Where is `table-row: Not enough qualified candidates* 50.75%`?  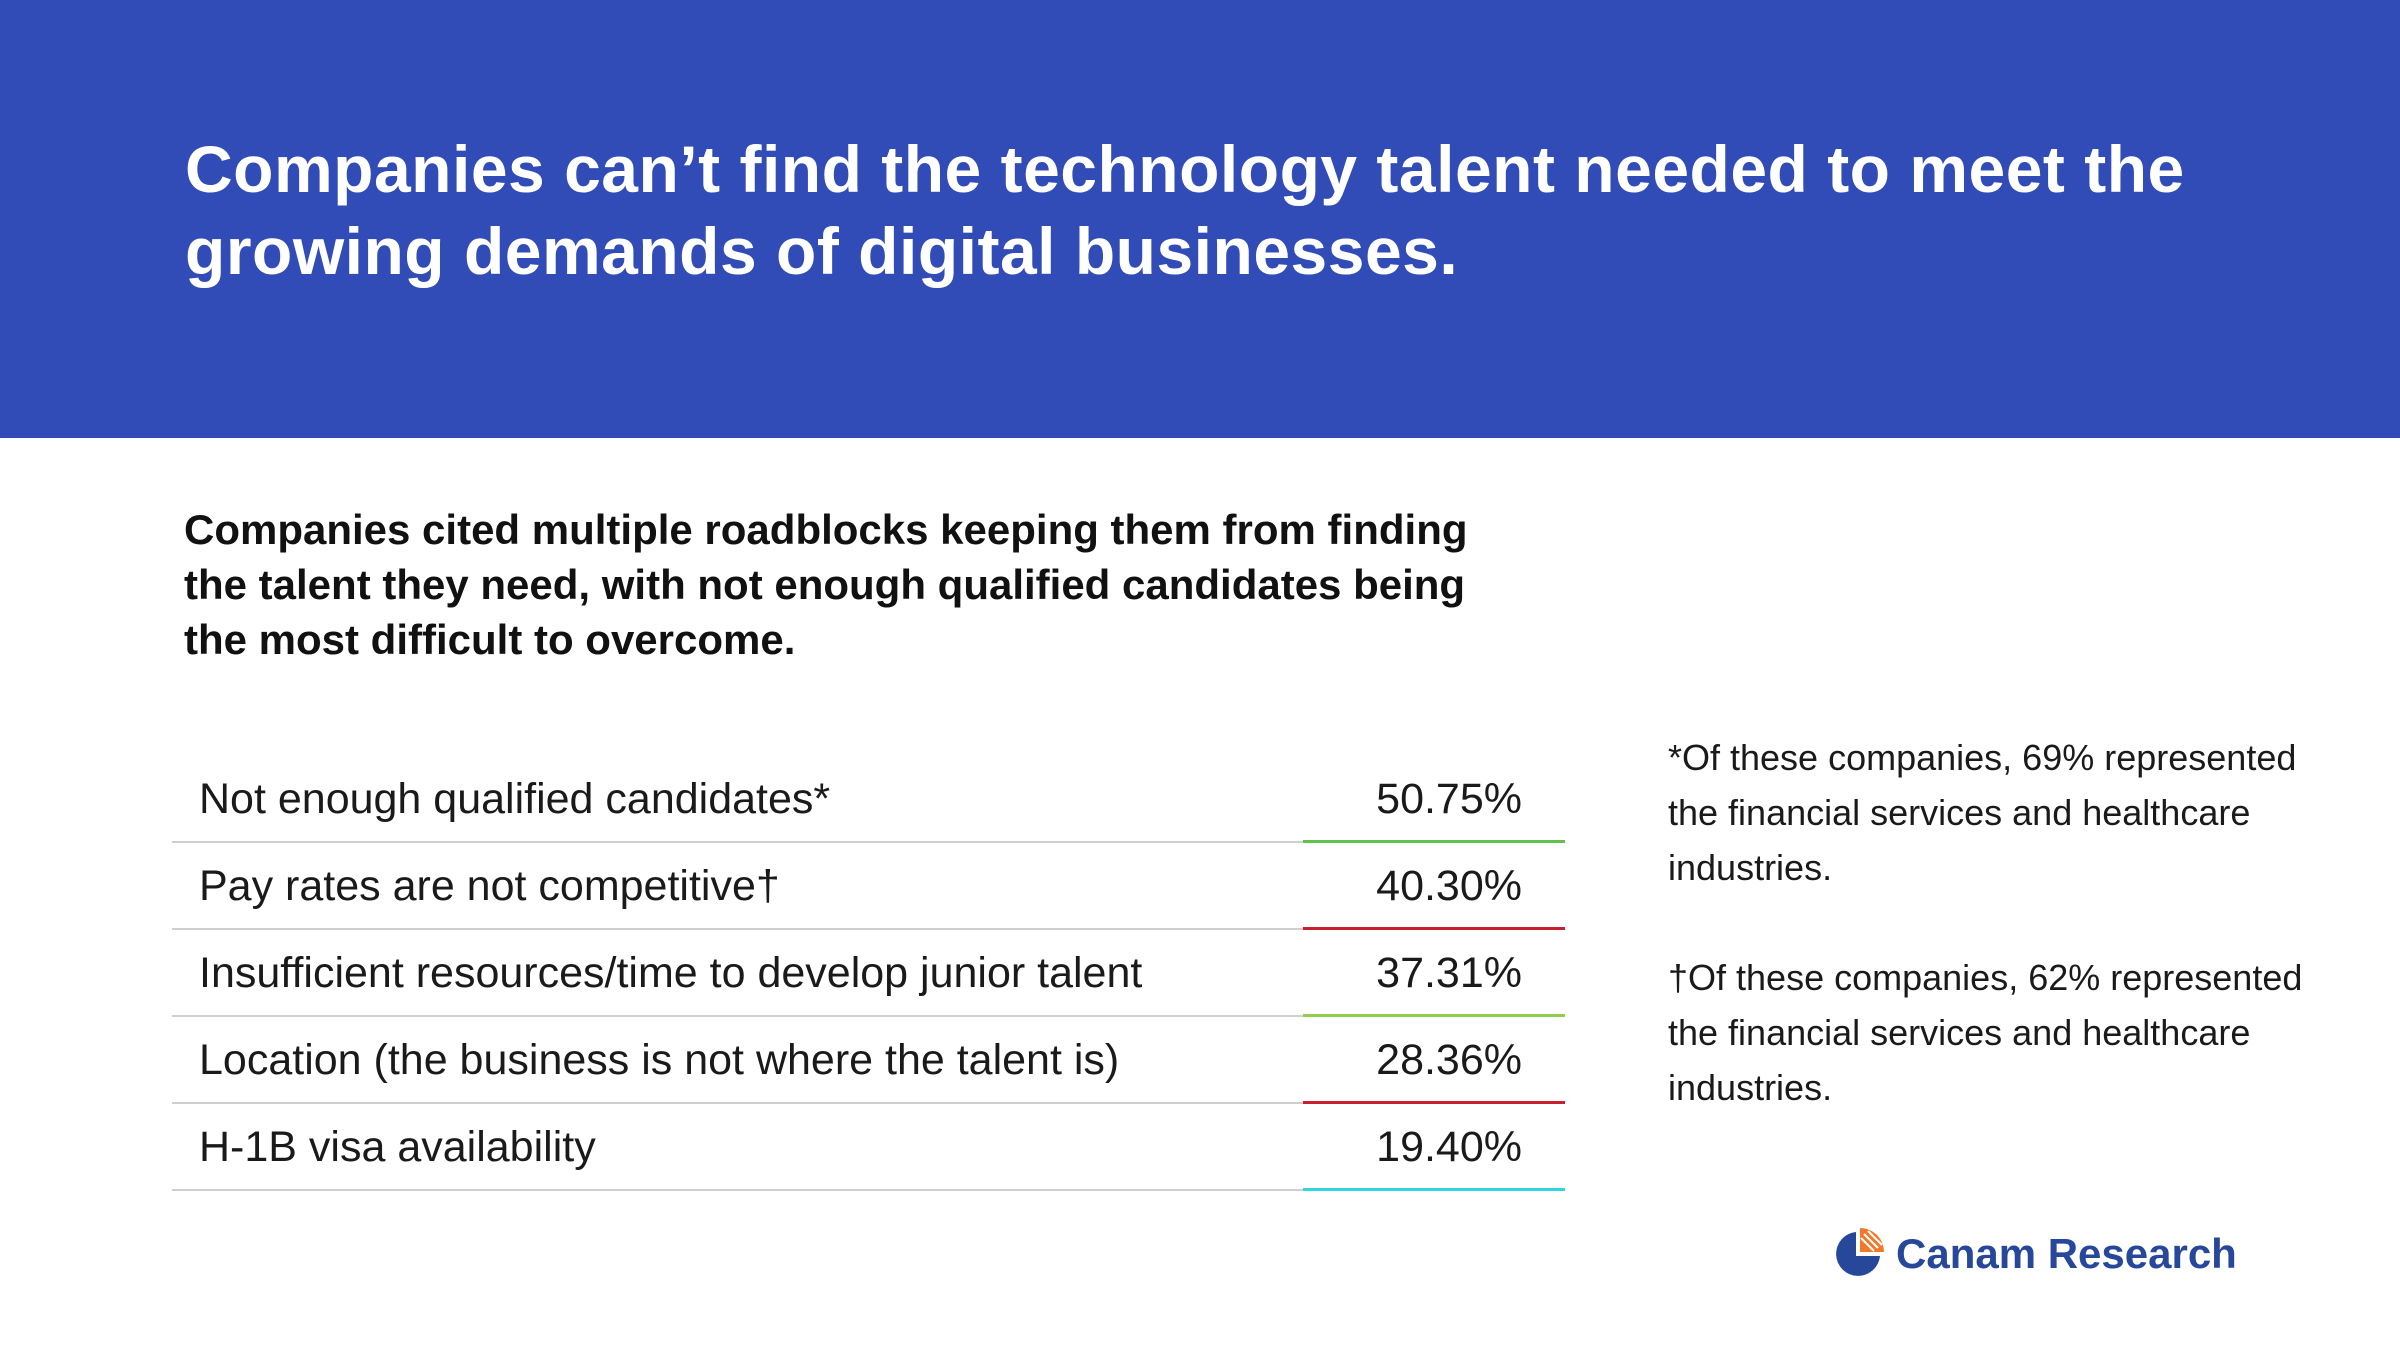
table-row: Not enough qualified candidates* 50.75% is located at coordinates (868, 799).